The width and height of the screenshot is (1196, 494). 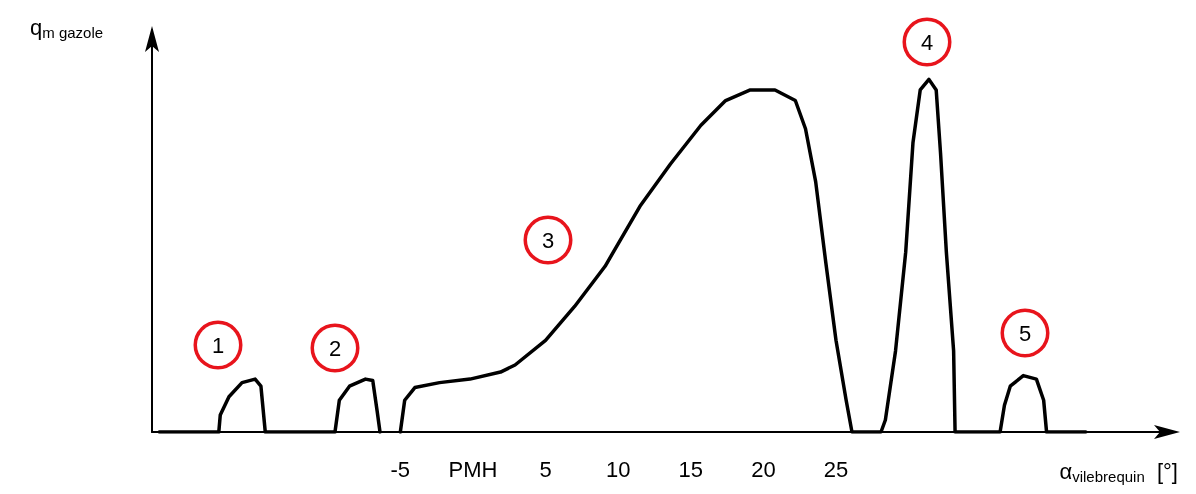 What do you see at coordinates (400, 469) in the screenshot?
I see `x-tick-label: -5` at bounding box center [400, 469].